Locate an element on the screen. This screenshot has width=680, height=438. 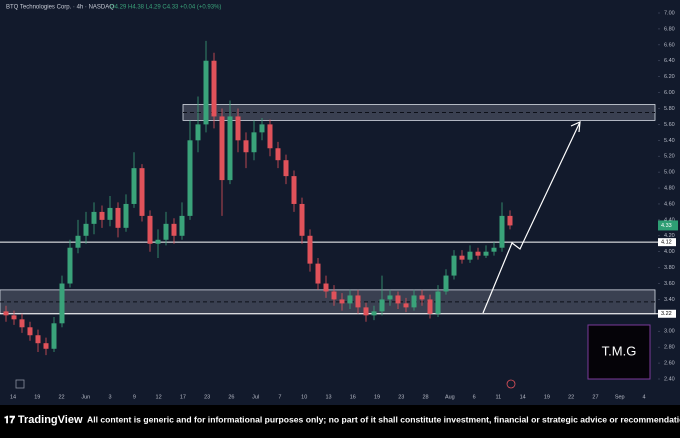
y-tick-label: 4.60 is located at coordinates (669, 204).